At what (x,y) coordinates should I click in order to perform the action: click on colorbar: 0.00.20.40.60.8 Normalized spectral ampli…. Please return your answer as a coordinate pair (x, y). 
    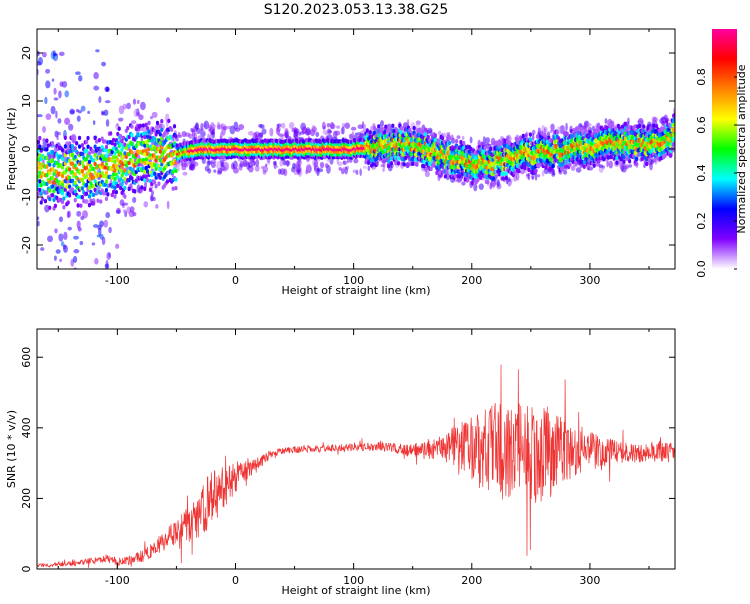
    Looking at the image, I should click on (721, 153).